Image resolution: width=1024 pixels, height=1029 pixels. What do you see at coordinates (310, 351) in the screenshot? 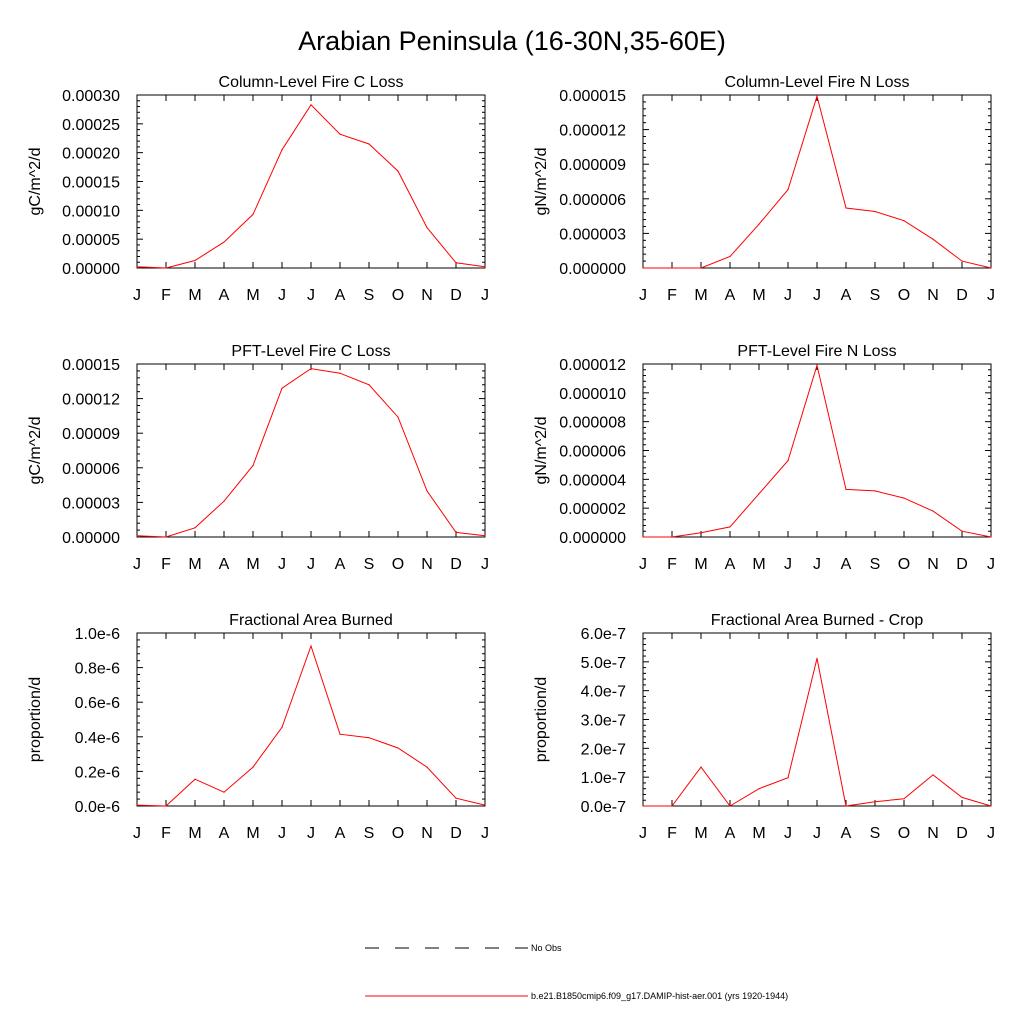
I see `chart-title: PFT-Level Fire C Loss` at bounding box center [310, 351].